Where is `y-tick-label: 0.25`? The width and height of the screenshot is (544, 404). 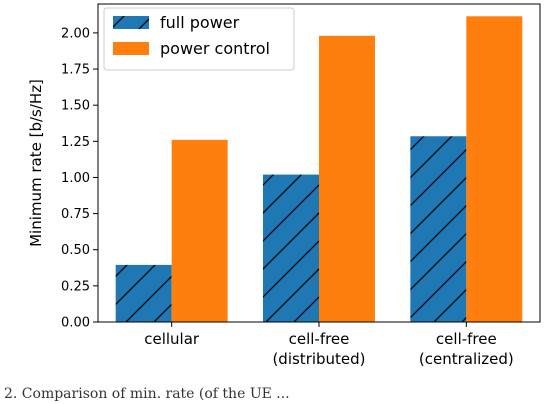 y-tick-label: 0.25 is located at coordinates (75, 286).